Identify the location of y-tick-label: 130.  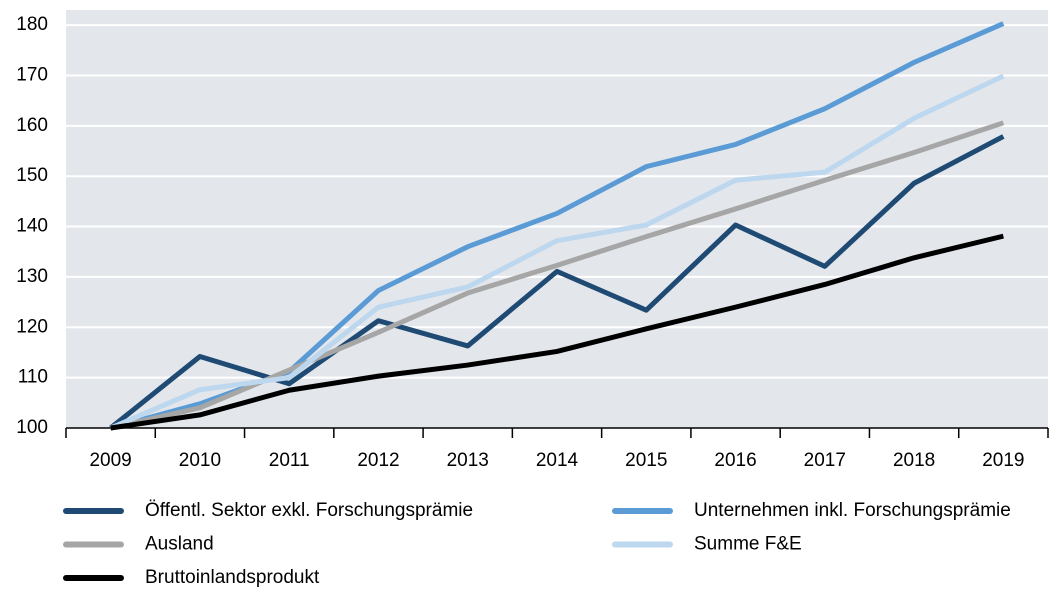
(32, 276).